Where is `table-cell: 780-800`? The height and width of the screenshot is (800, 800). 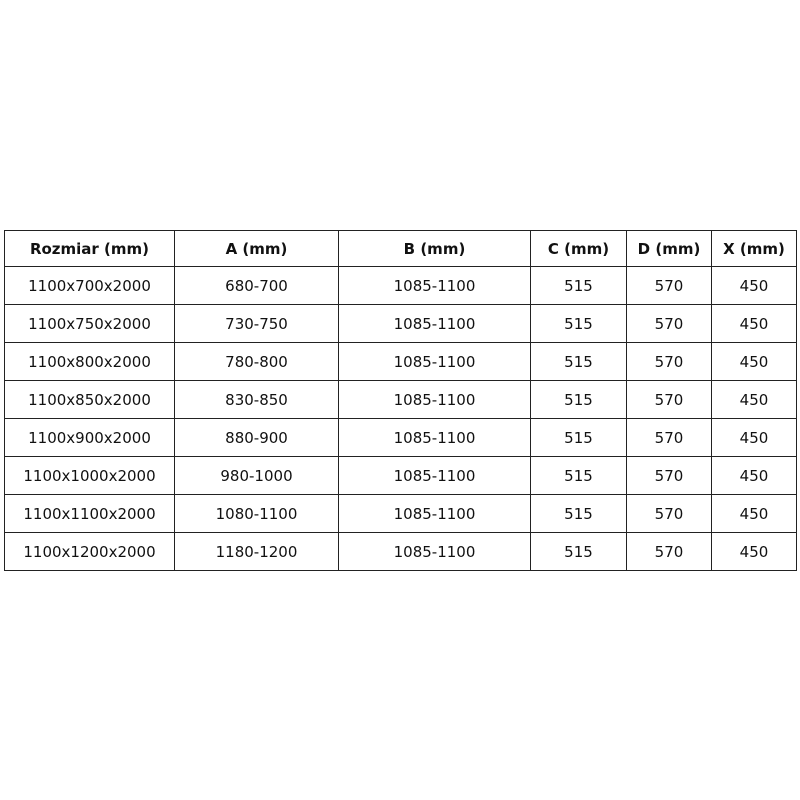
table-cell: 780-800 is located at coordinates (256, 361).